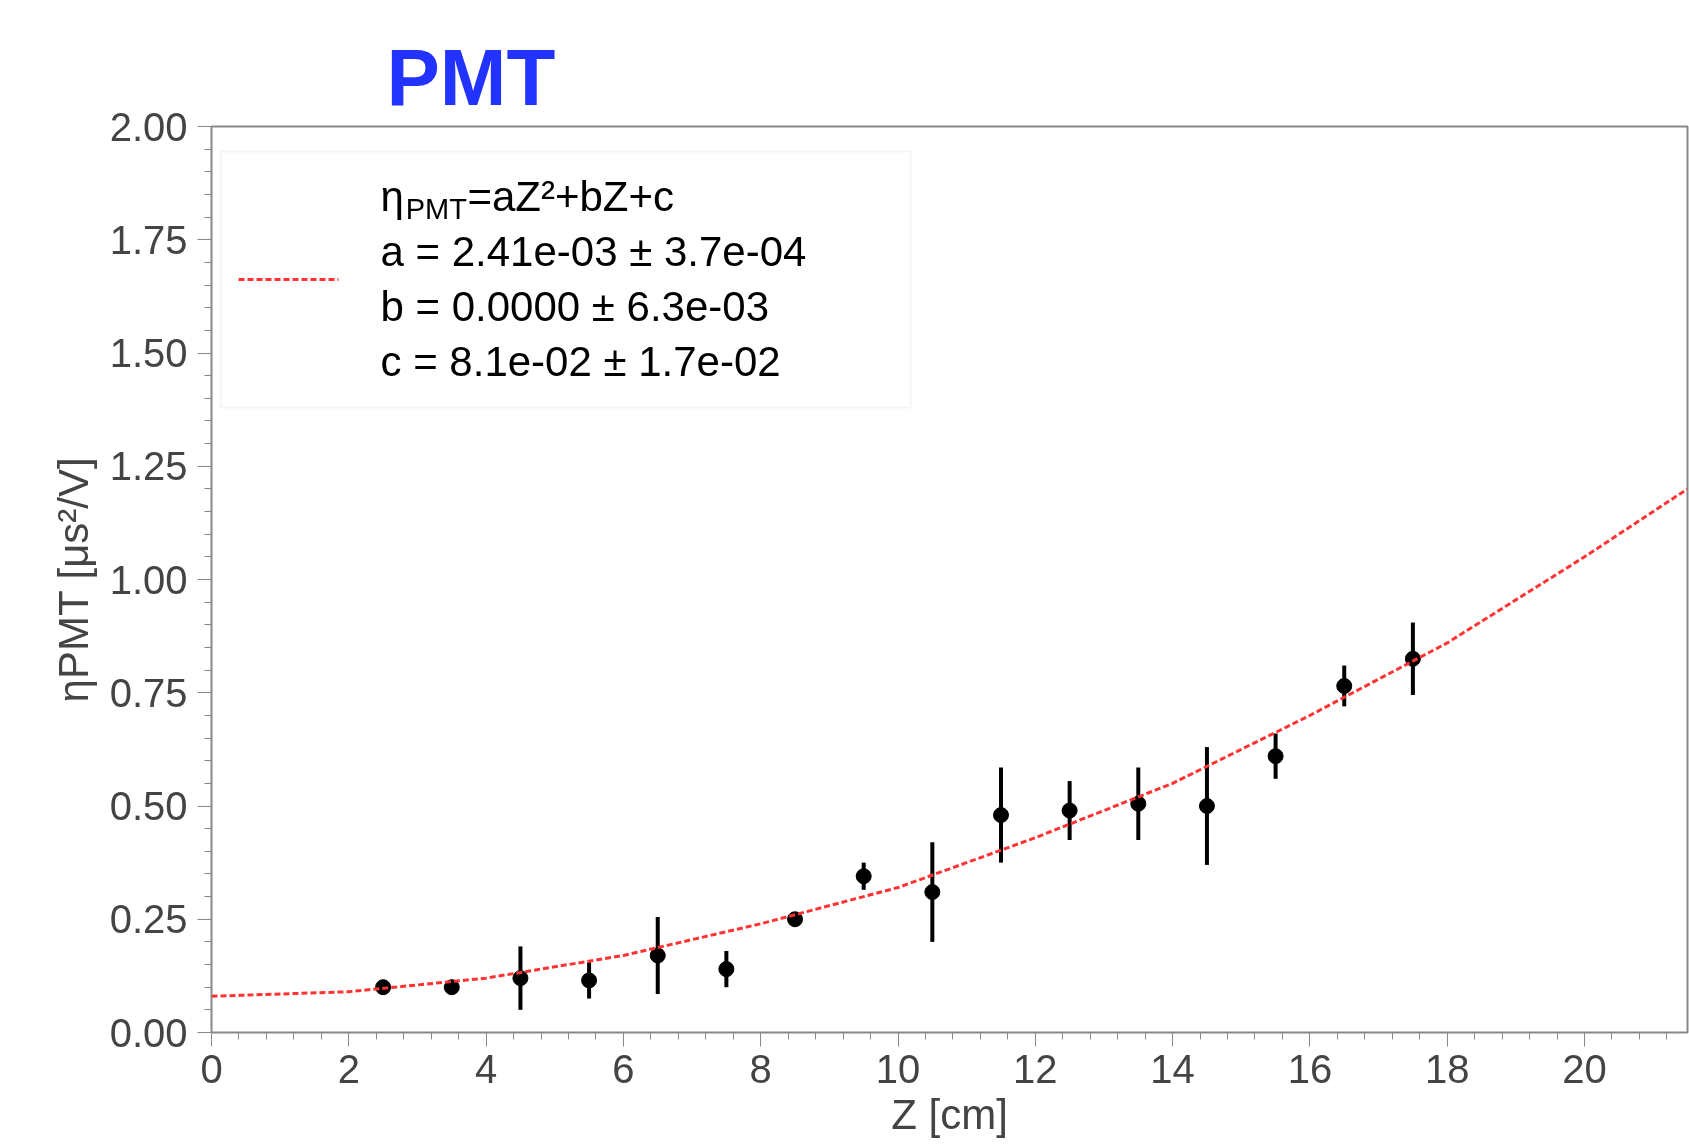 This screenshot has height=1148, width=1689. I want to click on y-tick-label: 2.00, so click(148, 126).